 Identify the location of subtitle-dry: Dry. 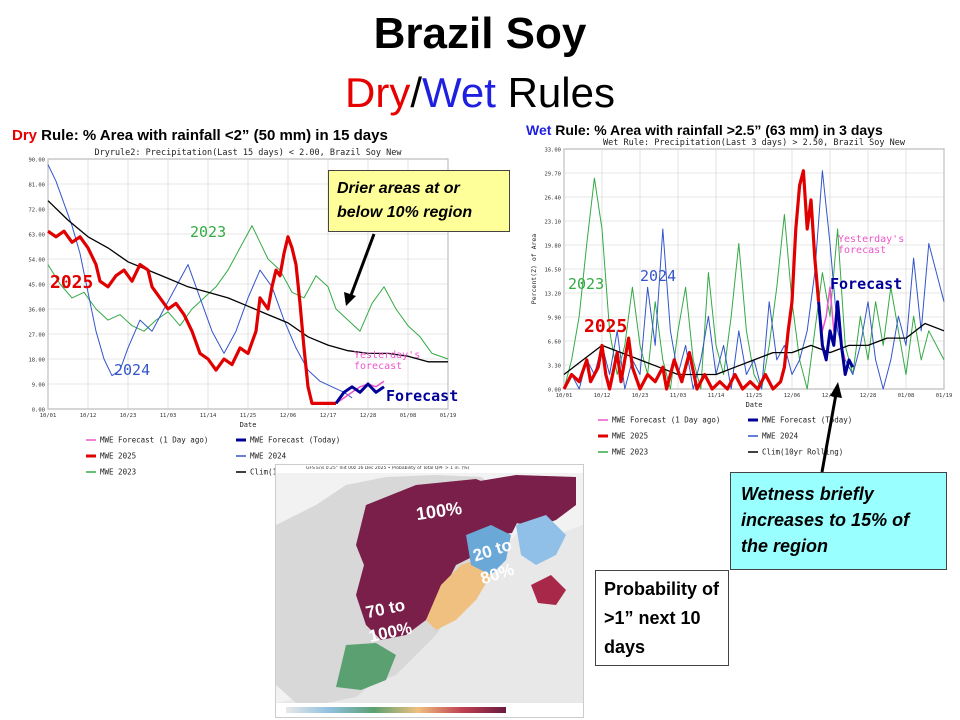
(378, 92).